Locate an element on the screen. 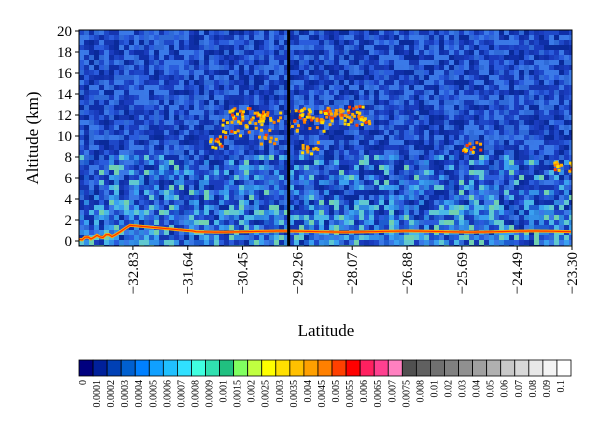 Image resolution: width=600 pixels, height=444 pixels. y-axis-ticks: 0 2 4 6 8 10 12 14 16 18 20 is located at coordinates (68, 137).